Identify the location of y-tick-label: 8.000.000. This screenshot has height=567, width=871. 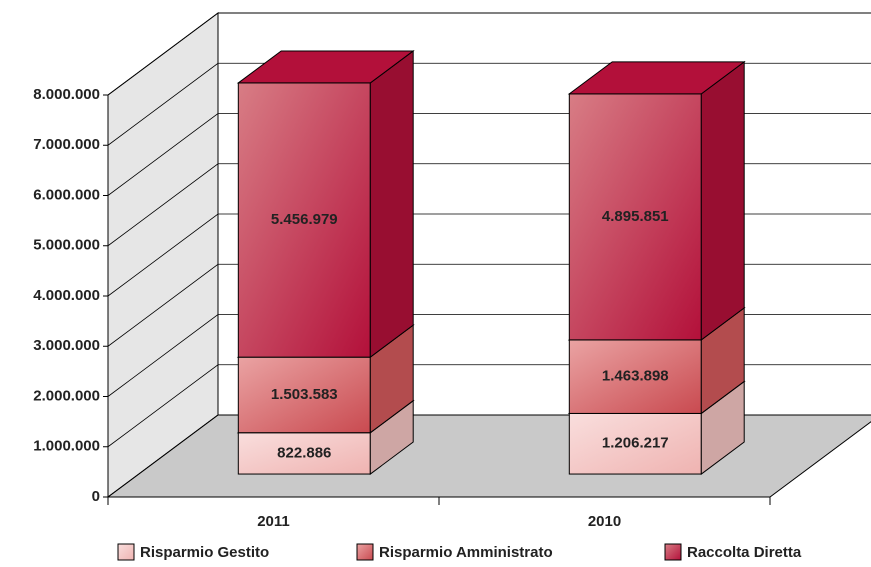
(66, 94).